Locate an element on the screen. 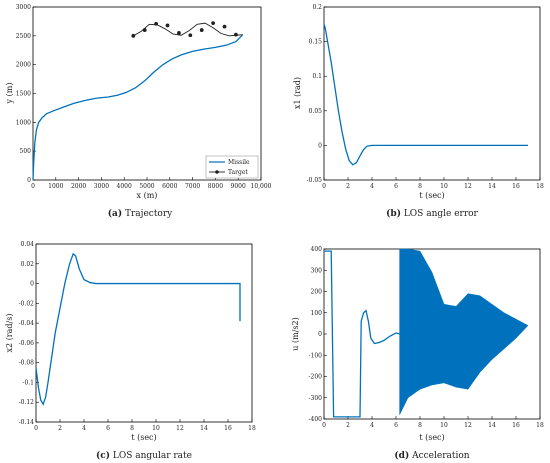 This screenshot has height=463, width=550. x-tick-label: 1000 is located at coordinates (55, 186).